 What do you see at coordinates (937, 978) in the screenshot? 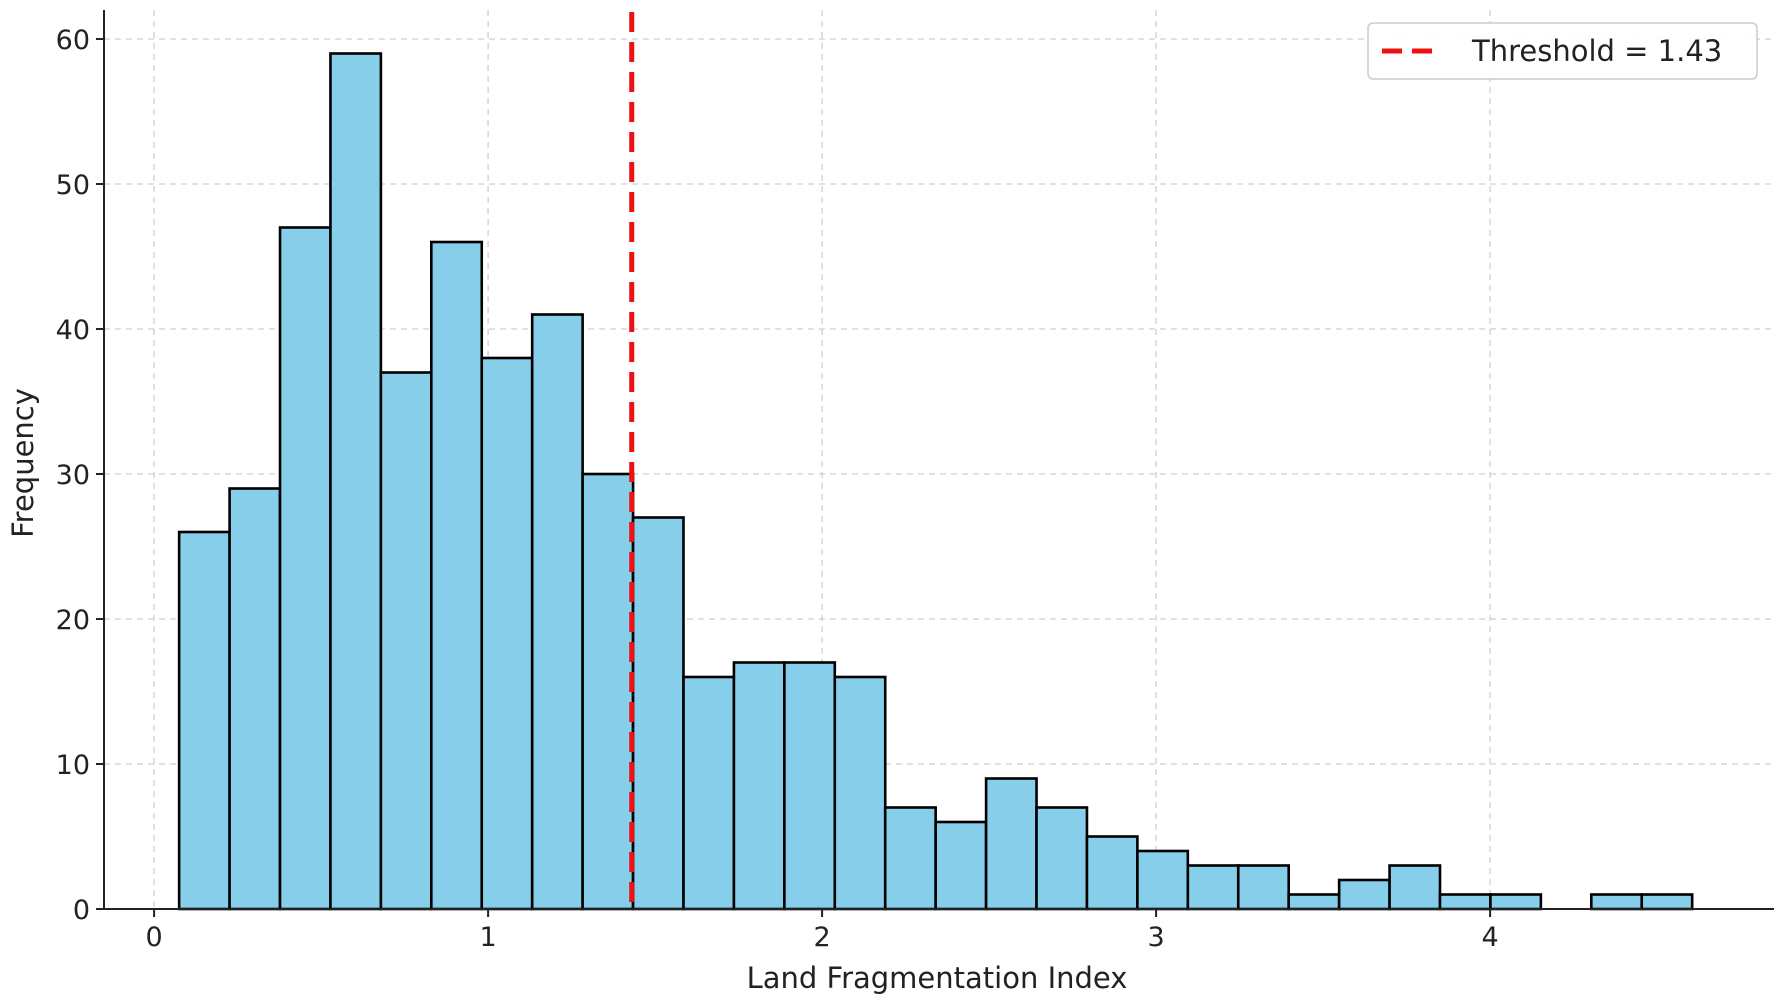
I see `x-axis-label: Land Fragmentation Index` at bounding box center [937, 978].